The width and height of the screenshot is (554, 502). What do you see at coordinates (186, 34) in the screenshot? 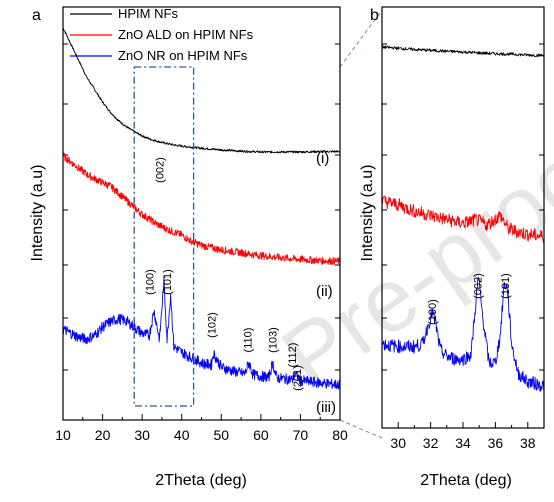
I see `legend-label-zno-ald: ZnO ALD on HPIM NFs` at bounding box center [186, 34].